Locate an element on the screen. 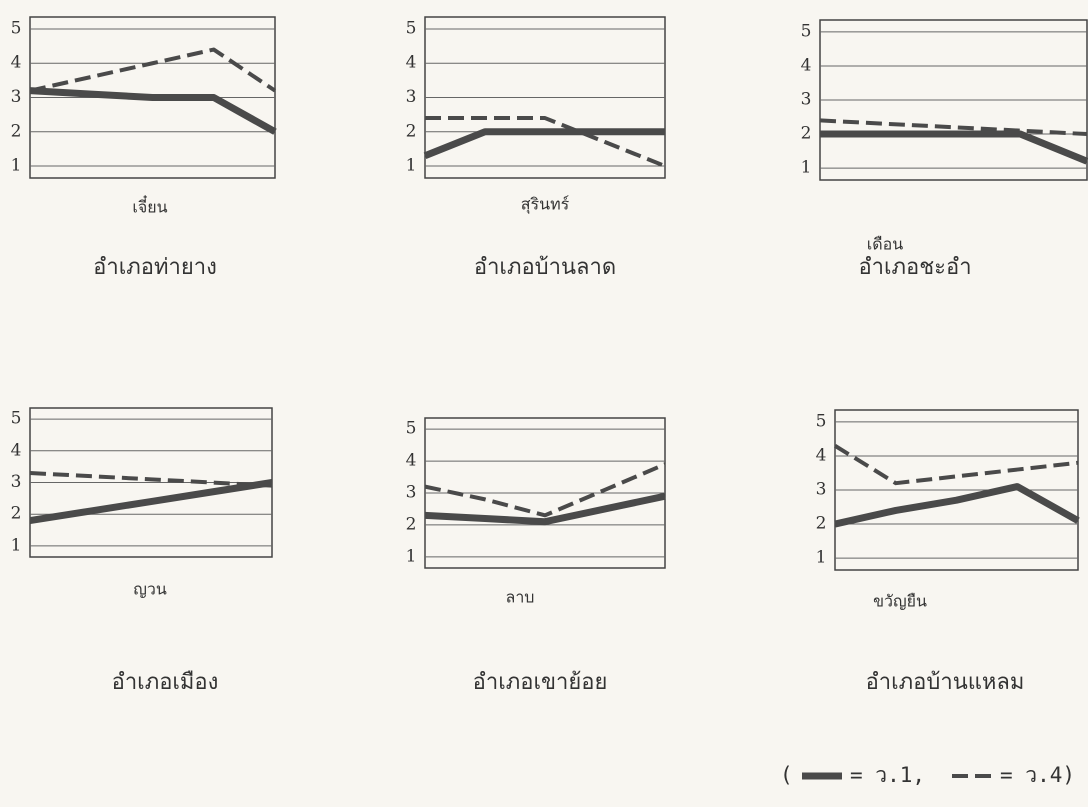 This screenshot has width=1088, height=807. legend-bracket: ( is located at coordinates (786, 775).